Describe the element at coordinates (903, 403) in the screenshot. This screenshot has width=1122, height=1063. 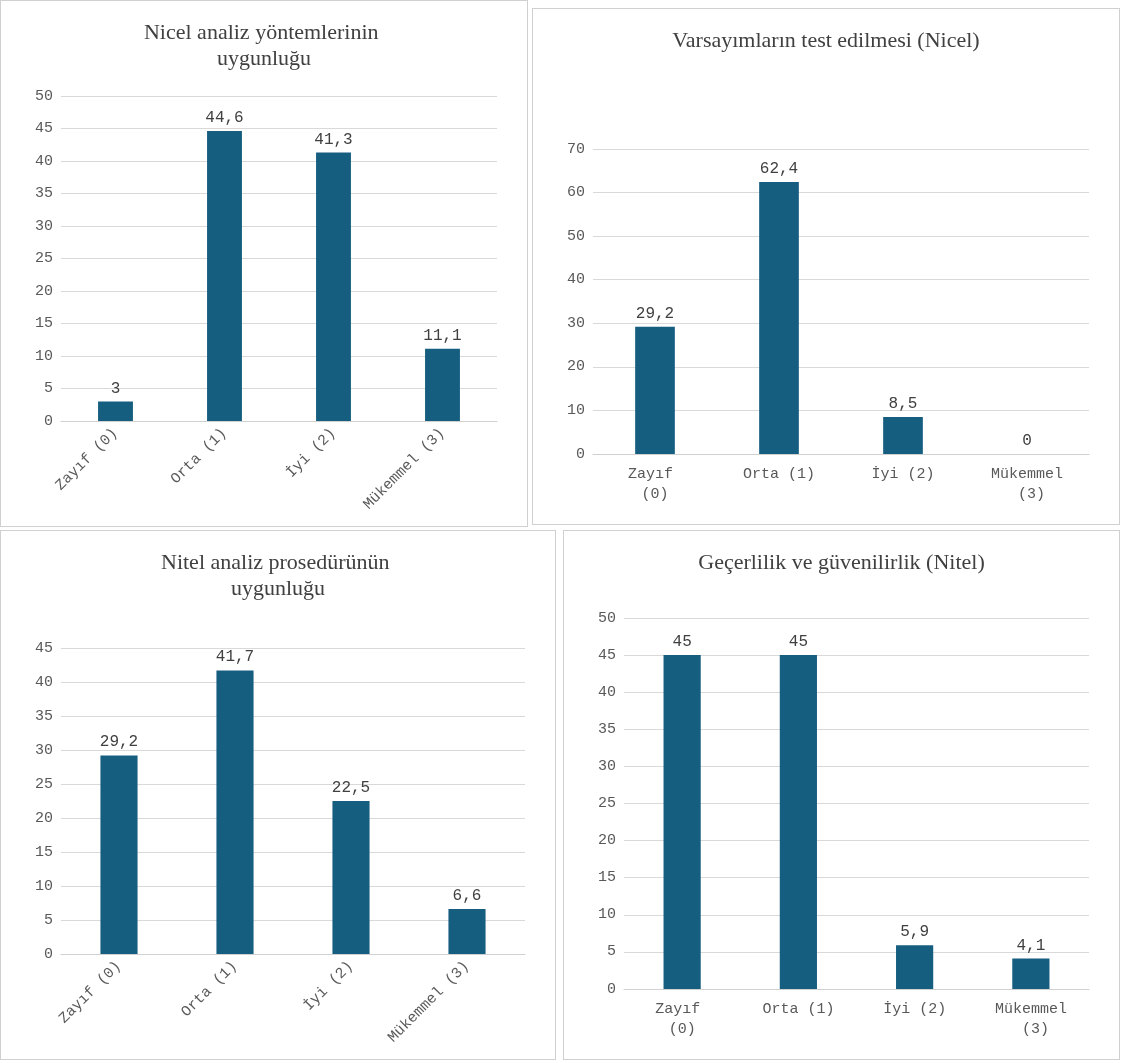
I see `data-label: 8,5` at that location.